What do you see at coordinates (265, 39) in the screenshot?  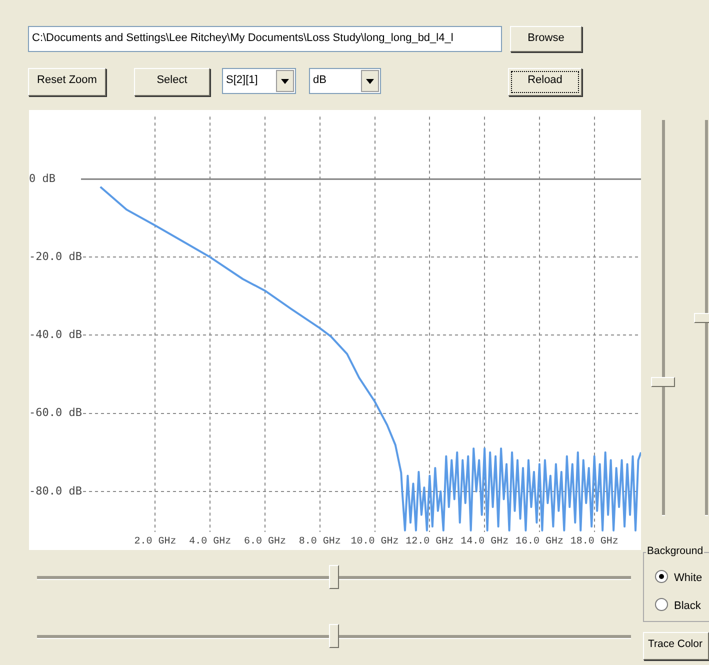 I see `text: C:\Documents and Settings\Lee Ritchey\My Documents\Loss Study\long_long_bd_l4_l` at bounding box center [265, 39].